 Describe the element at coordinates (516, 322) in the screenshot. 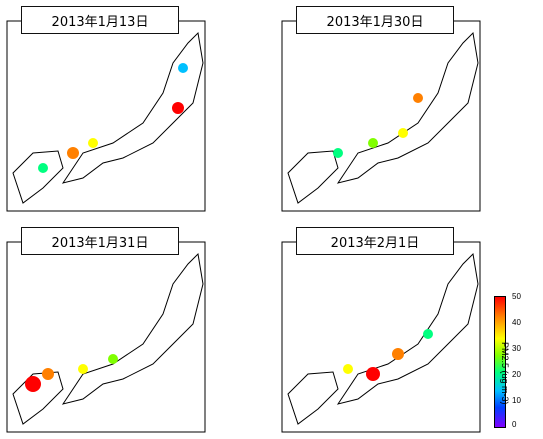

I see `tick-label: 40` at that location.